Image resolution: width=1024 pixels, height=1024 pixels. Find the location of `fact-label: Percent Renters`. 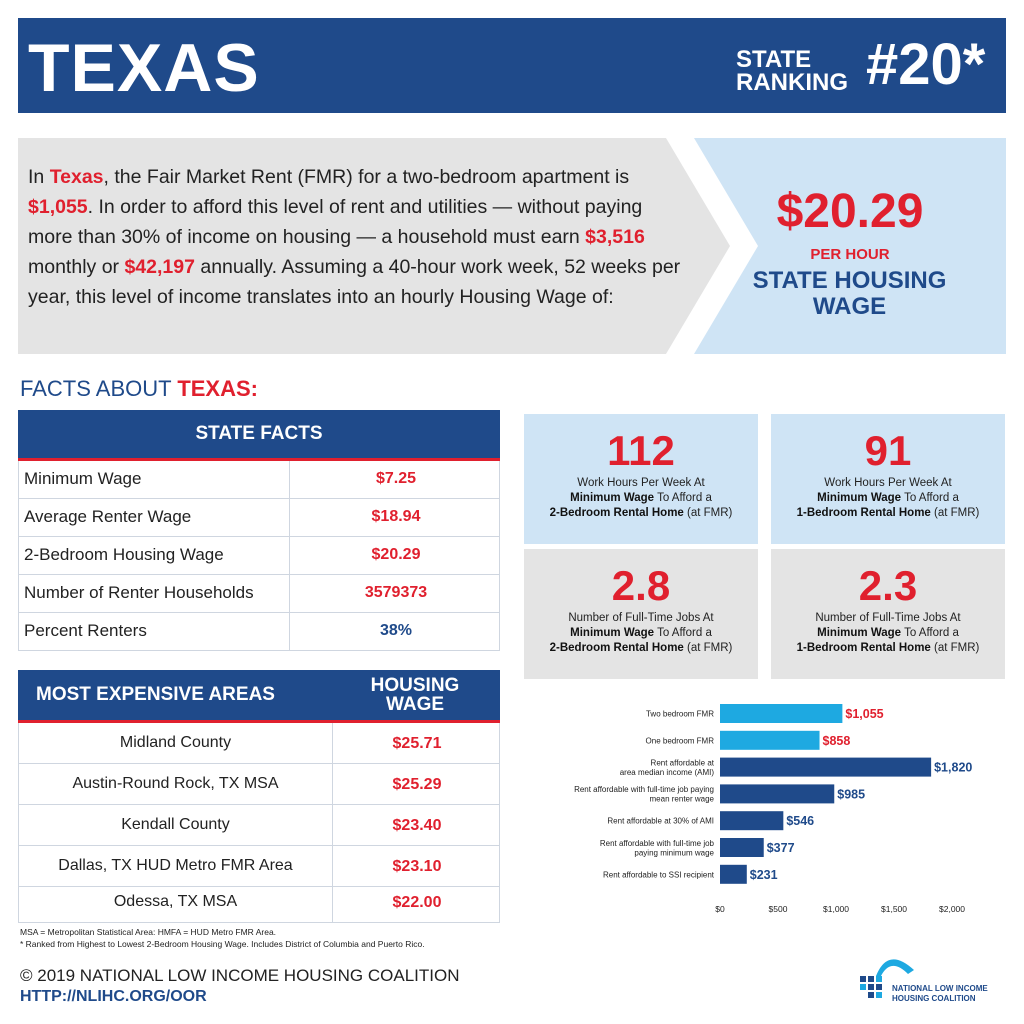

fact-label: Percent Renters is located at coordinates (85, 630).